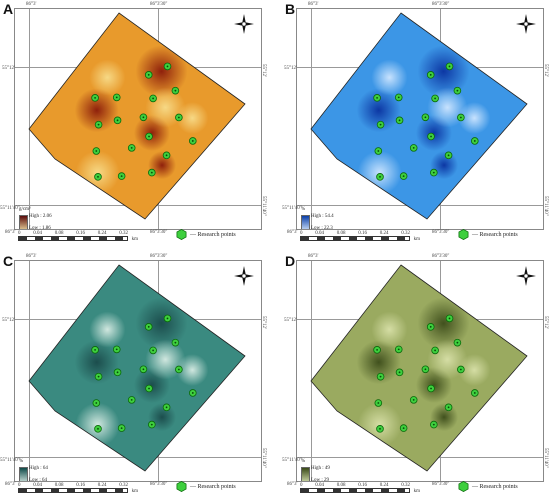 The height and width of the screenshot is (501, 550). I want to click on coordinate-label: 86°3'30", so click(441, 4).